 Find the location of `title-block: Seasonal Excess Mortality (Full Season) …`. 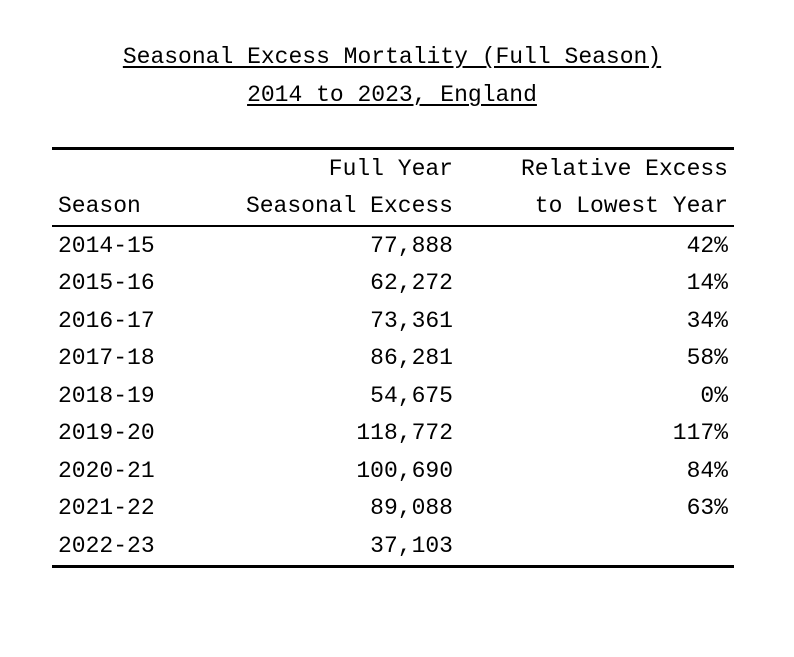

title-block: Seasonal Excess Mortality (Full Season) … is located at coordinates (392, 76).